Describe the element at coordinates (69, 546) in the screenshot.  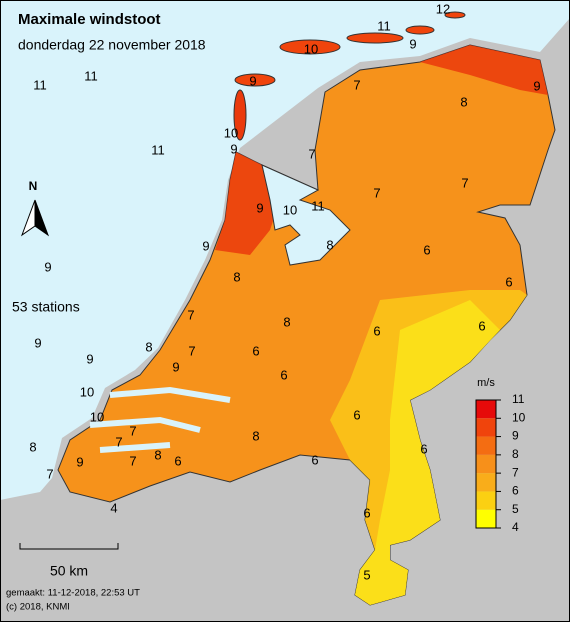
I see `scale-bar` at that location.